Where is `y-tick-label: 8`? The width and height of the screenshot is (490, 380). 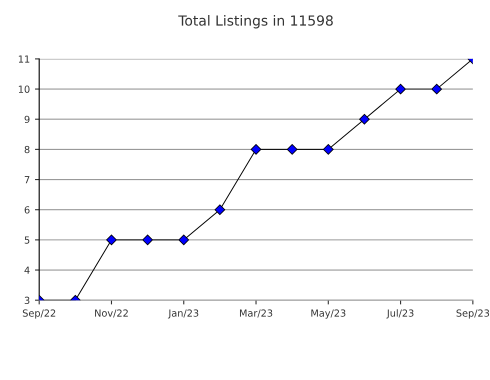 y-tick-label: 8 is located at coordinates (27, 150).